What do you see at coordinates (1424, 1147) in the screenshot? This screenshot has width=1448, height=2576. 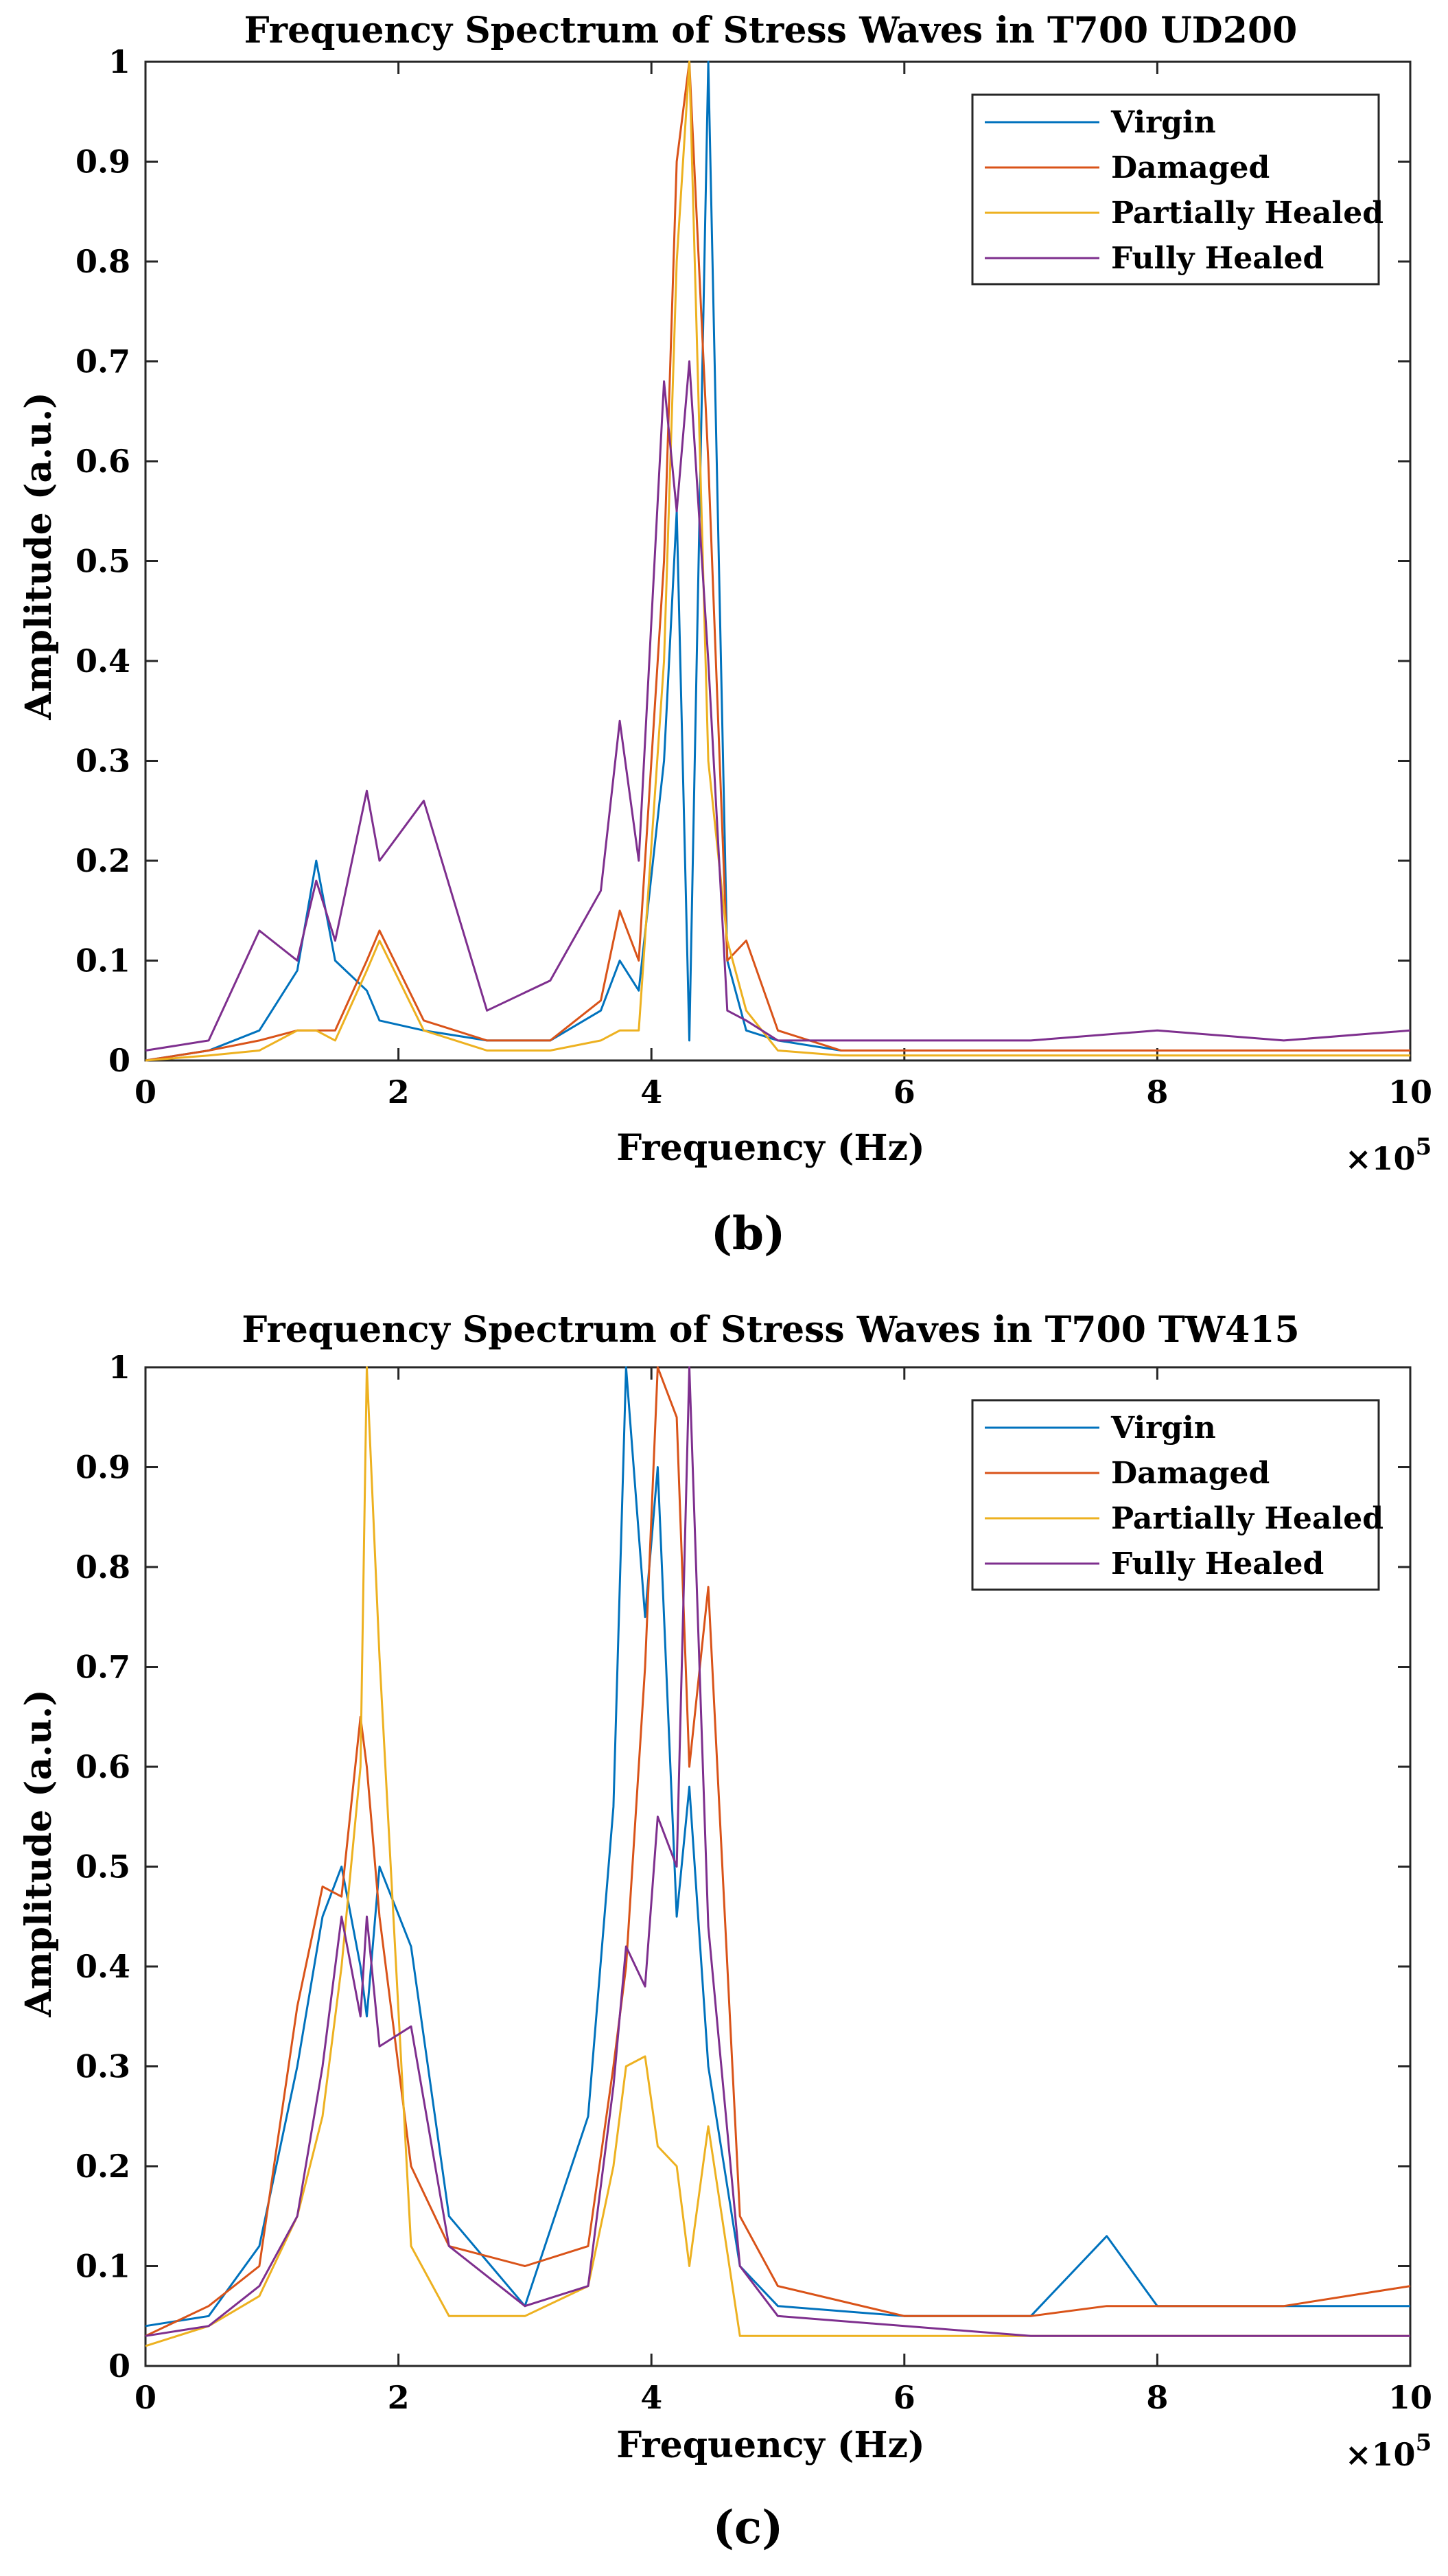 I see `x-exponent-power-b: 5` at bounding box center [1424, 1147].